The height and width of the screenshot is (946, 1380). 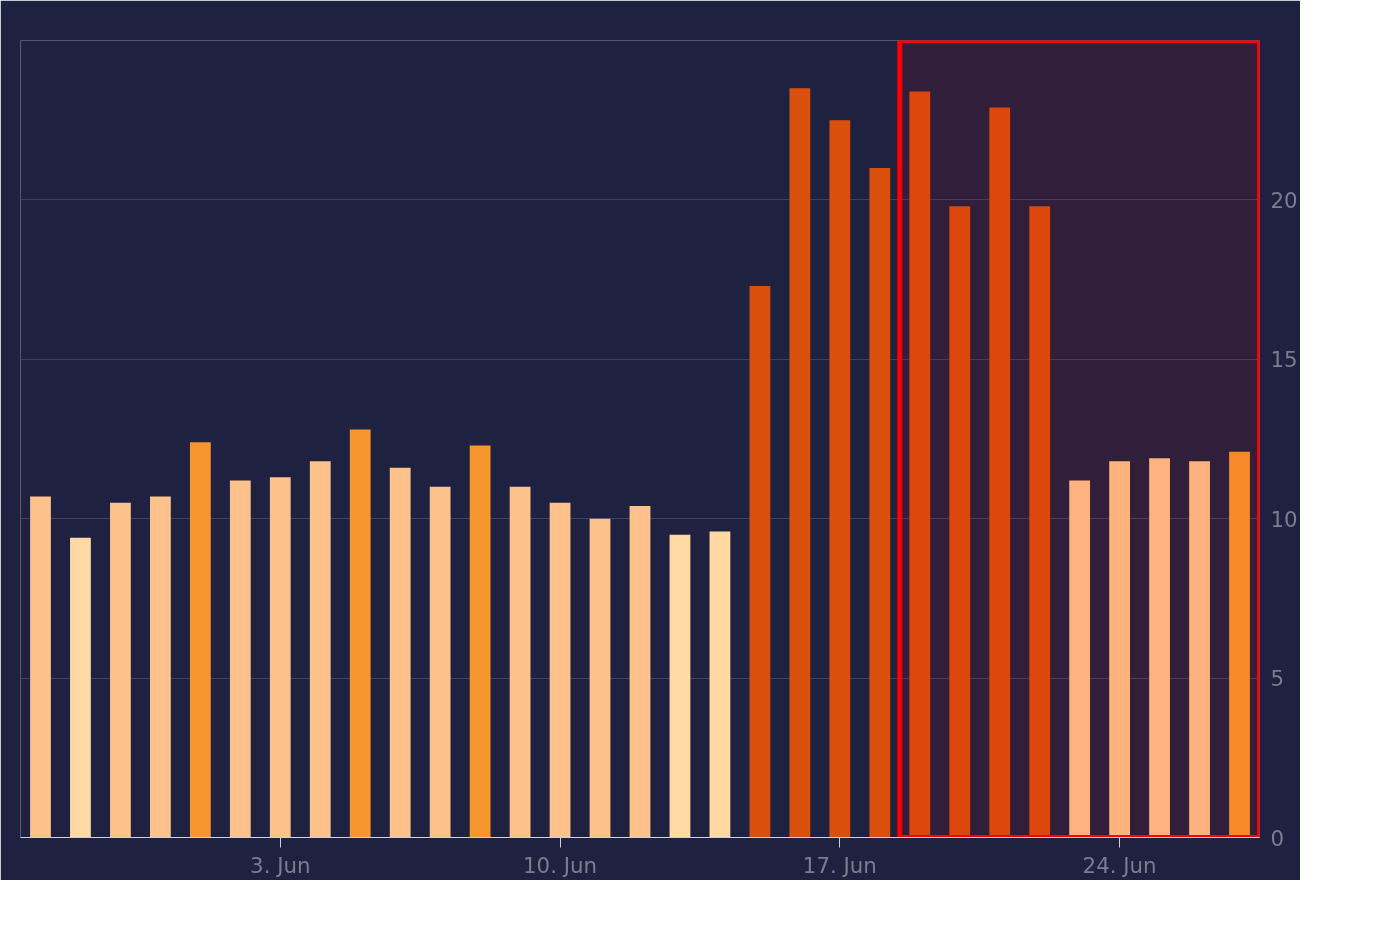 What do you see at coordinates (1284, 200) in the screenshot?
I see `y-tick-label: 20` at bounding box center [1284, 200].